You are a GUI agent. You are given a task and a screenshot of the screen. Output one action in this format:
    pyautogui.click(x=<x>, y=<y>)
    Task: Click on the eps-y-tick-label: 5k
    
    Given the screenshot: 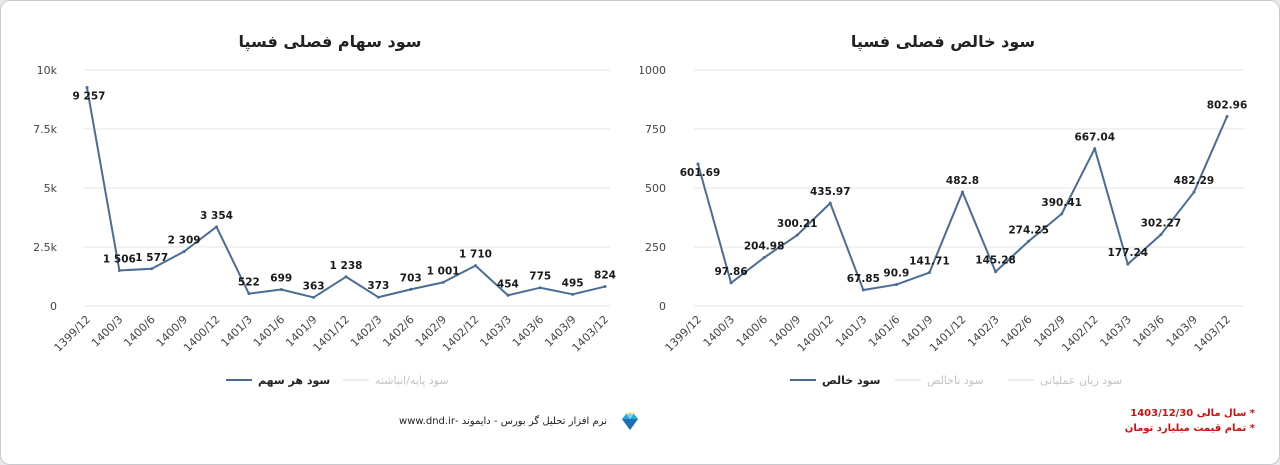 What is the action you would take?
    pyautogui.click(x=51, y=188)
    